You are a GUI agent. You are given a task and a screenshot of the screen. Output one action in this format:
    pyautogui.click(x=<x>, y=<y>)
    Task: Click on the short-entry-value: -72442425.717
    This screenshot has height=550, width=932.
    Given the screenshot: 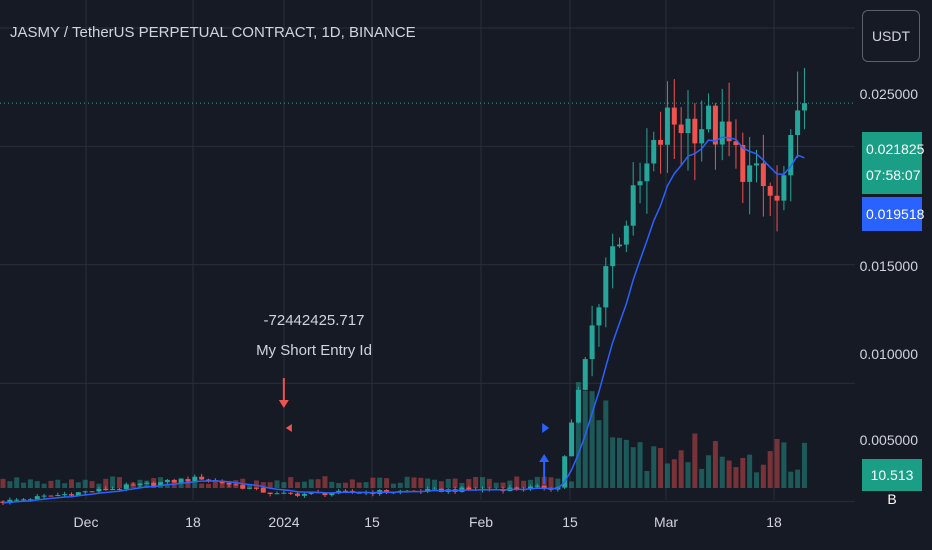 What is the action you would take?
    pyautogui.click(x=314, y=320)
    